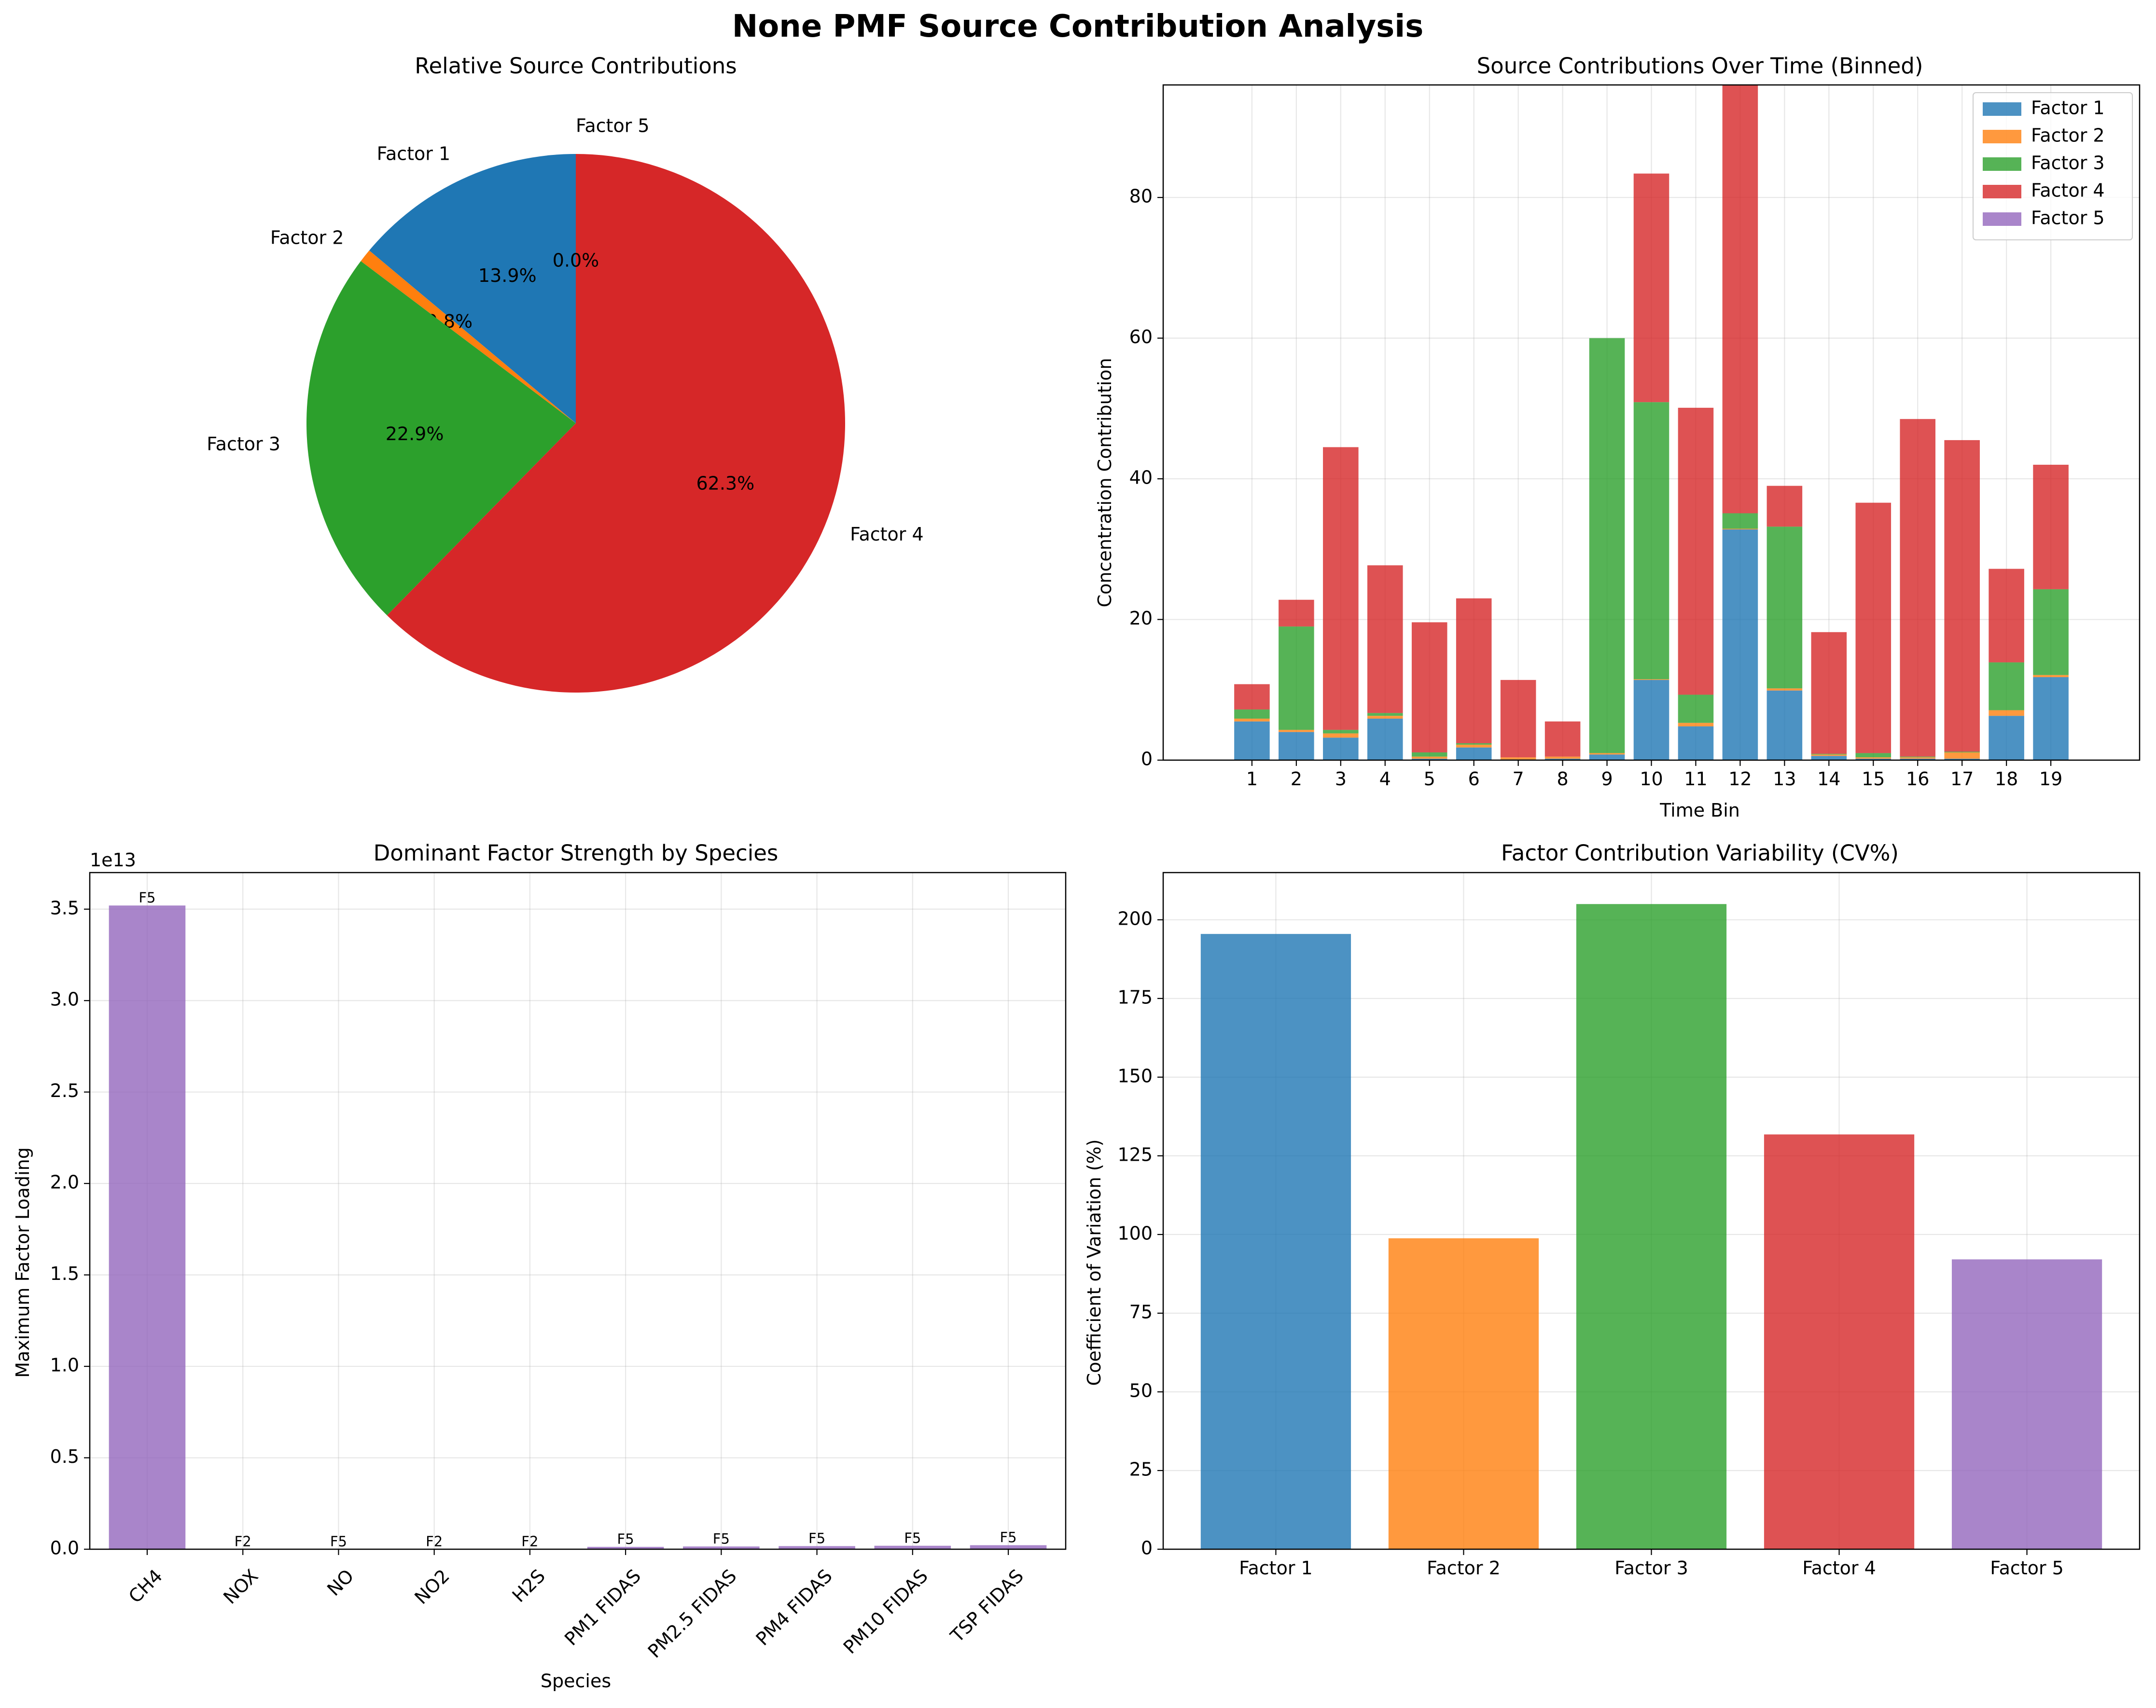 The image size is (2156, 1708). Describe the element at coordinates (243, 444) in the screenshot. I see `pie-slice-label: Factor 3` at that location.